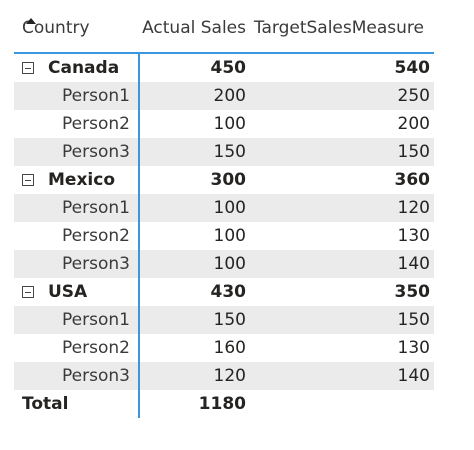 This screenshot has height=450, width=474. Describe the element at coordinates (412, 180) in the screenshot. I see `group-target-sales: 360` at that location.